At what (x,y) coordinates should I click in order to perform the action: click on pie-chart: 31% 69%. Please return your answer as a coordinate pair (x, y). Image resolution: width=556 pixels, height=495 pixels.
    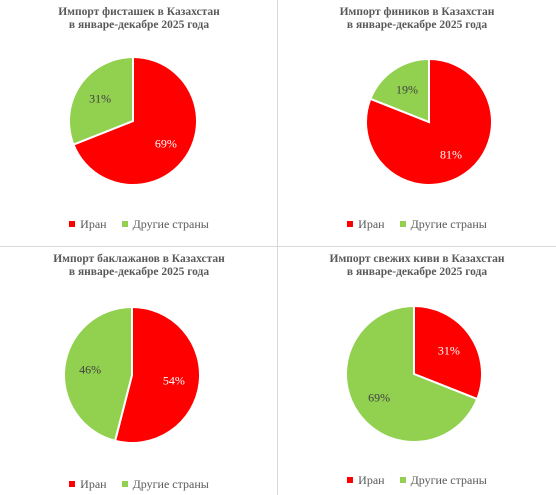
    Looking at the image, I should click on (414, 373).